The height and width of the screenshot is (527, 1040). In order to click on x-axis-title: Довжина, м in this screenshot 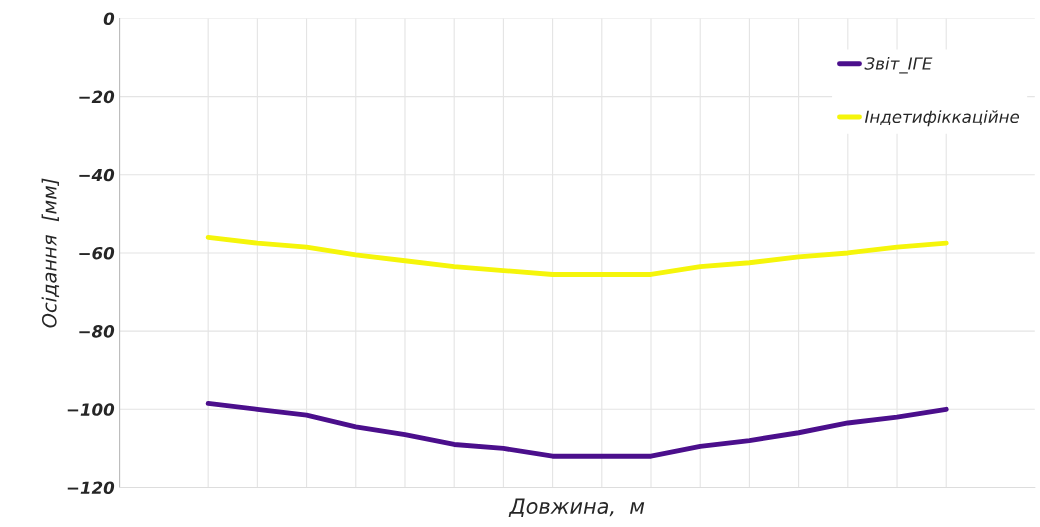, I will do `click(576, 507)`.